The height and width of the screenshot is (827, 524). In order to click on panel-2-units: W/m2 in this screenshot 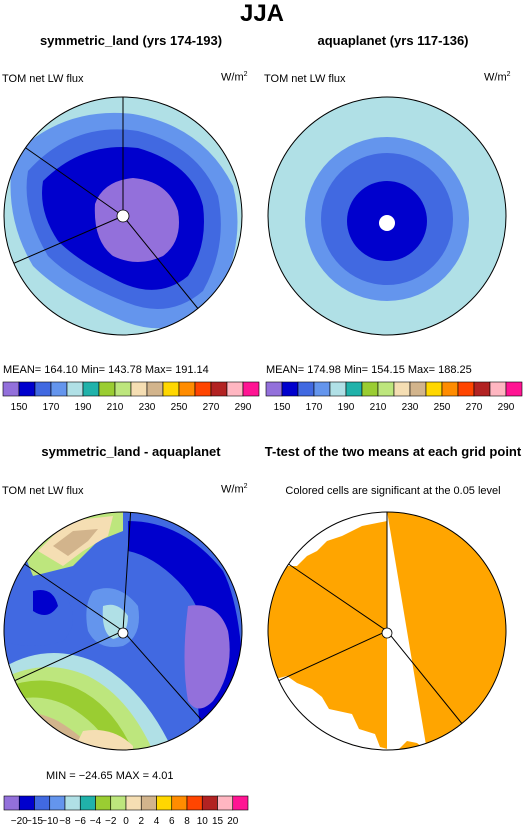, I will do `click(497, 77)`.